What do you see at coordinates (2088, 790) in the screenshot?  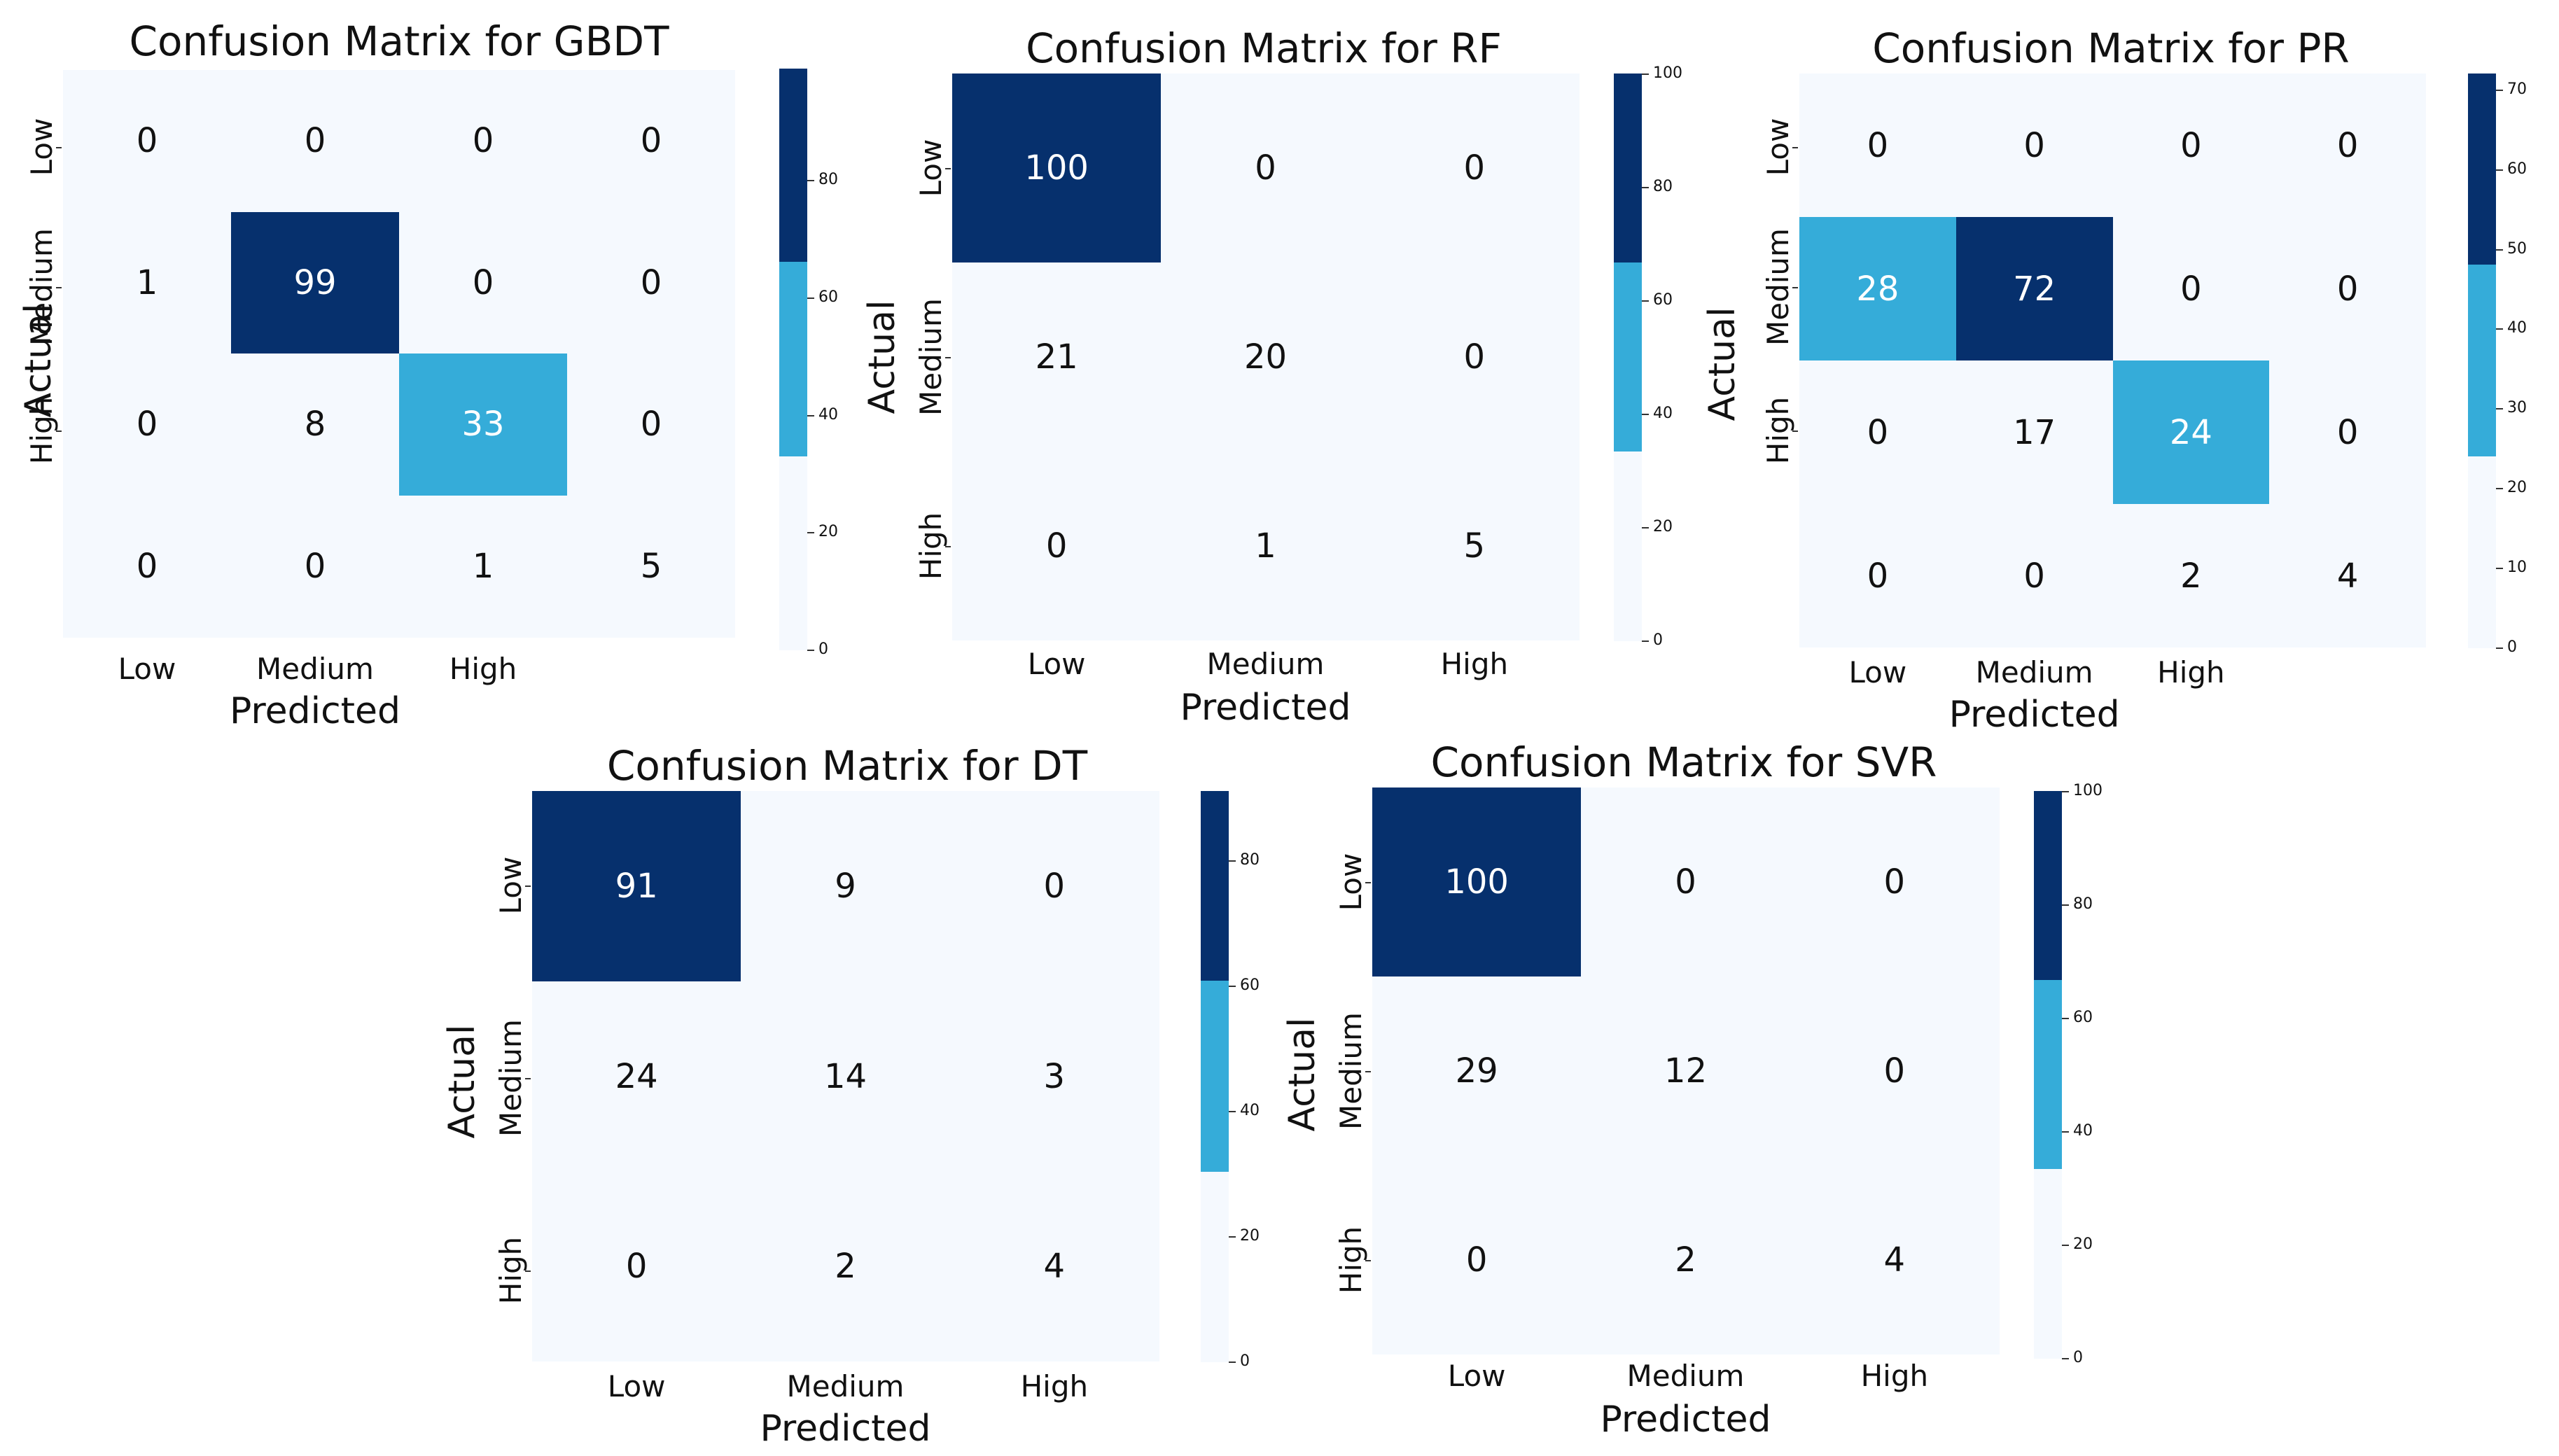 I see `colorbar-tick-label: 100` at bounding box center [2088, 790].